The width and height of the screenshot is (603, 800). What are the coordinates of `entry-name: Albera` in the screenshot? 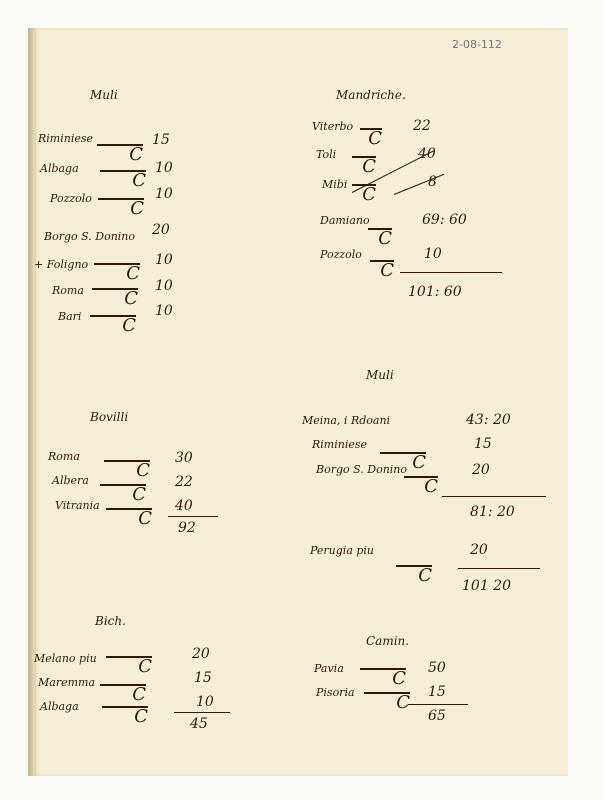 It's located at (70, 480).